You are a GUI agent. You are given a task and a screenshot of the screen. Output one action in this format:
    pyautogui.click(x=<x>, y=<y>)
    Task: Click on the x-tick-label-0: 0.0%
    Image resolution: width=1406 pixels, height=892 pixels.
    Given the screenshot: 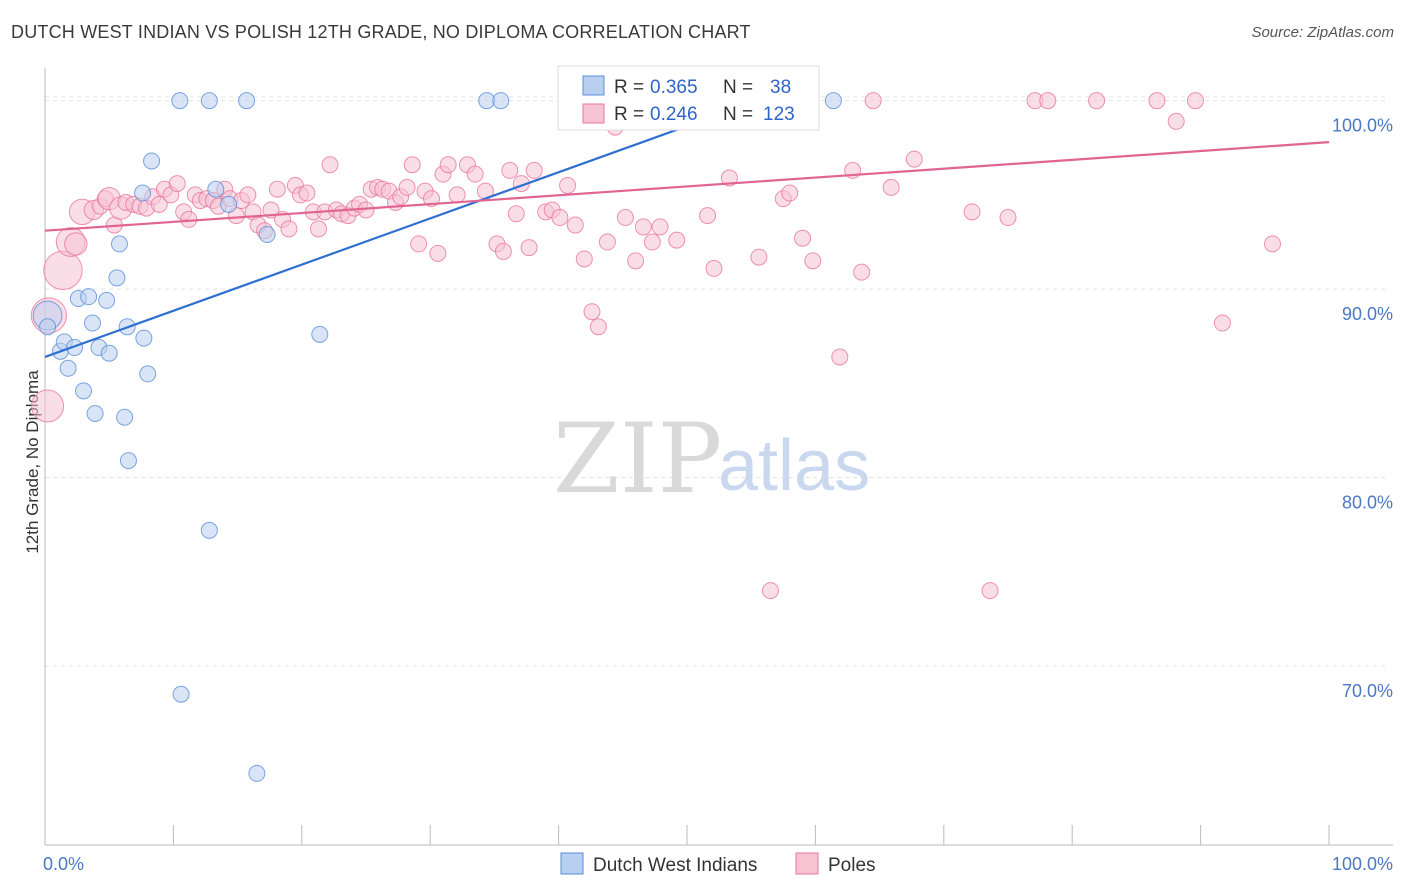 What is the action you would take?
    pyautogui.click(x=63, y=864)
    